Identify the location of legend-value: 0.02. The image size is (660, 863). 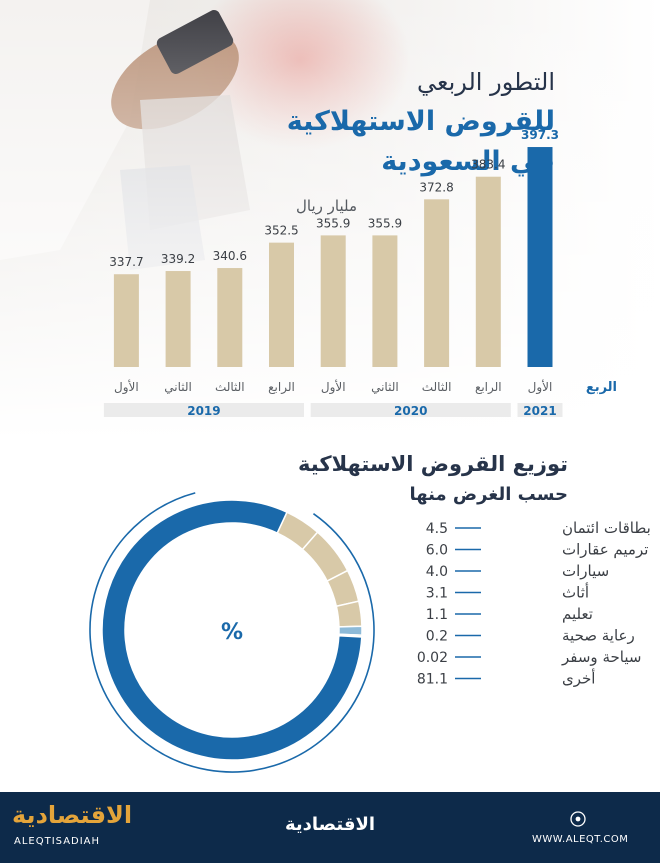
(432, 658).